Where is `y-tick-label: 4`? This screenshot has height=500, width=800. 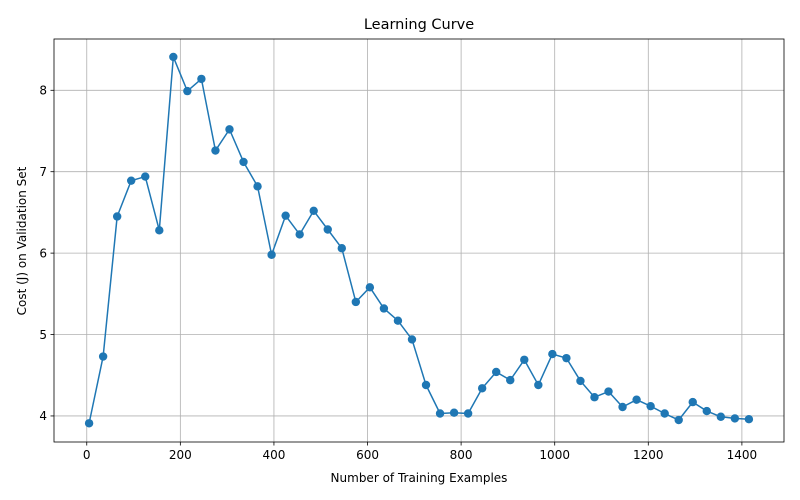 y-tick-label: 4 is located at coordinates (43, 416).